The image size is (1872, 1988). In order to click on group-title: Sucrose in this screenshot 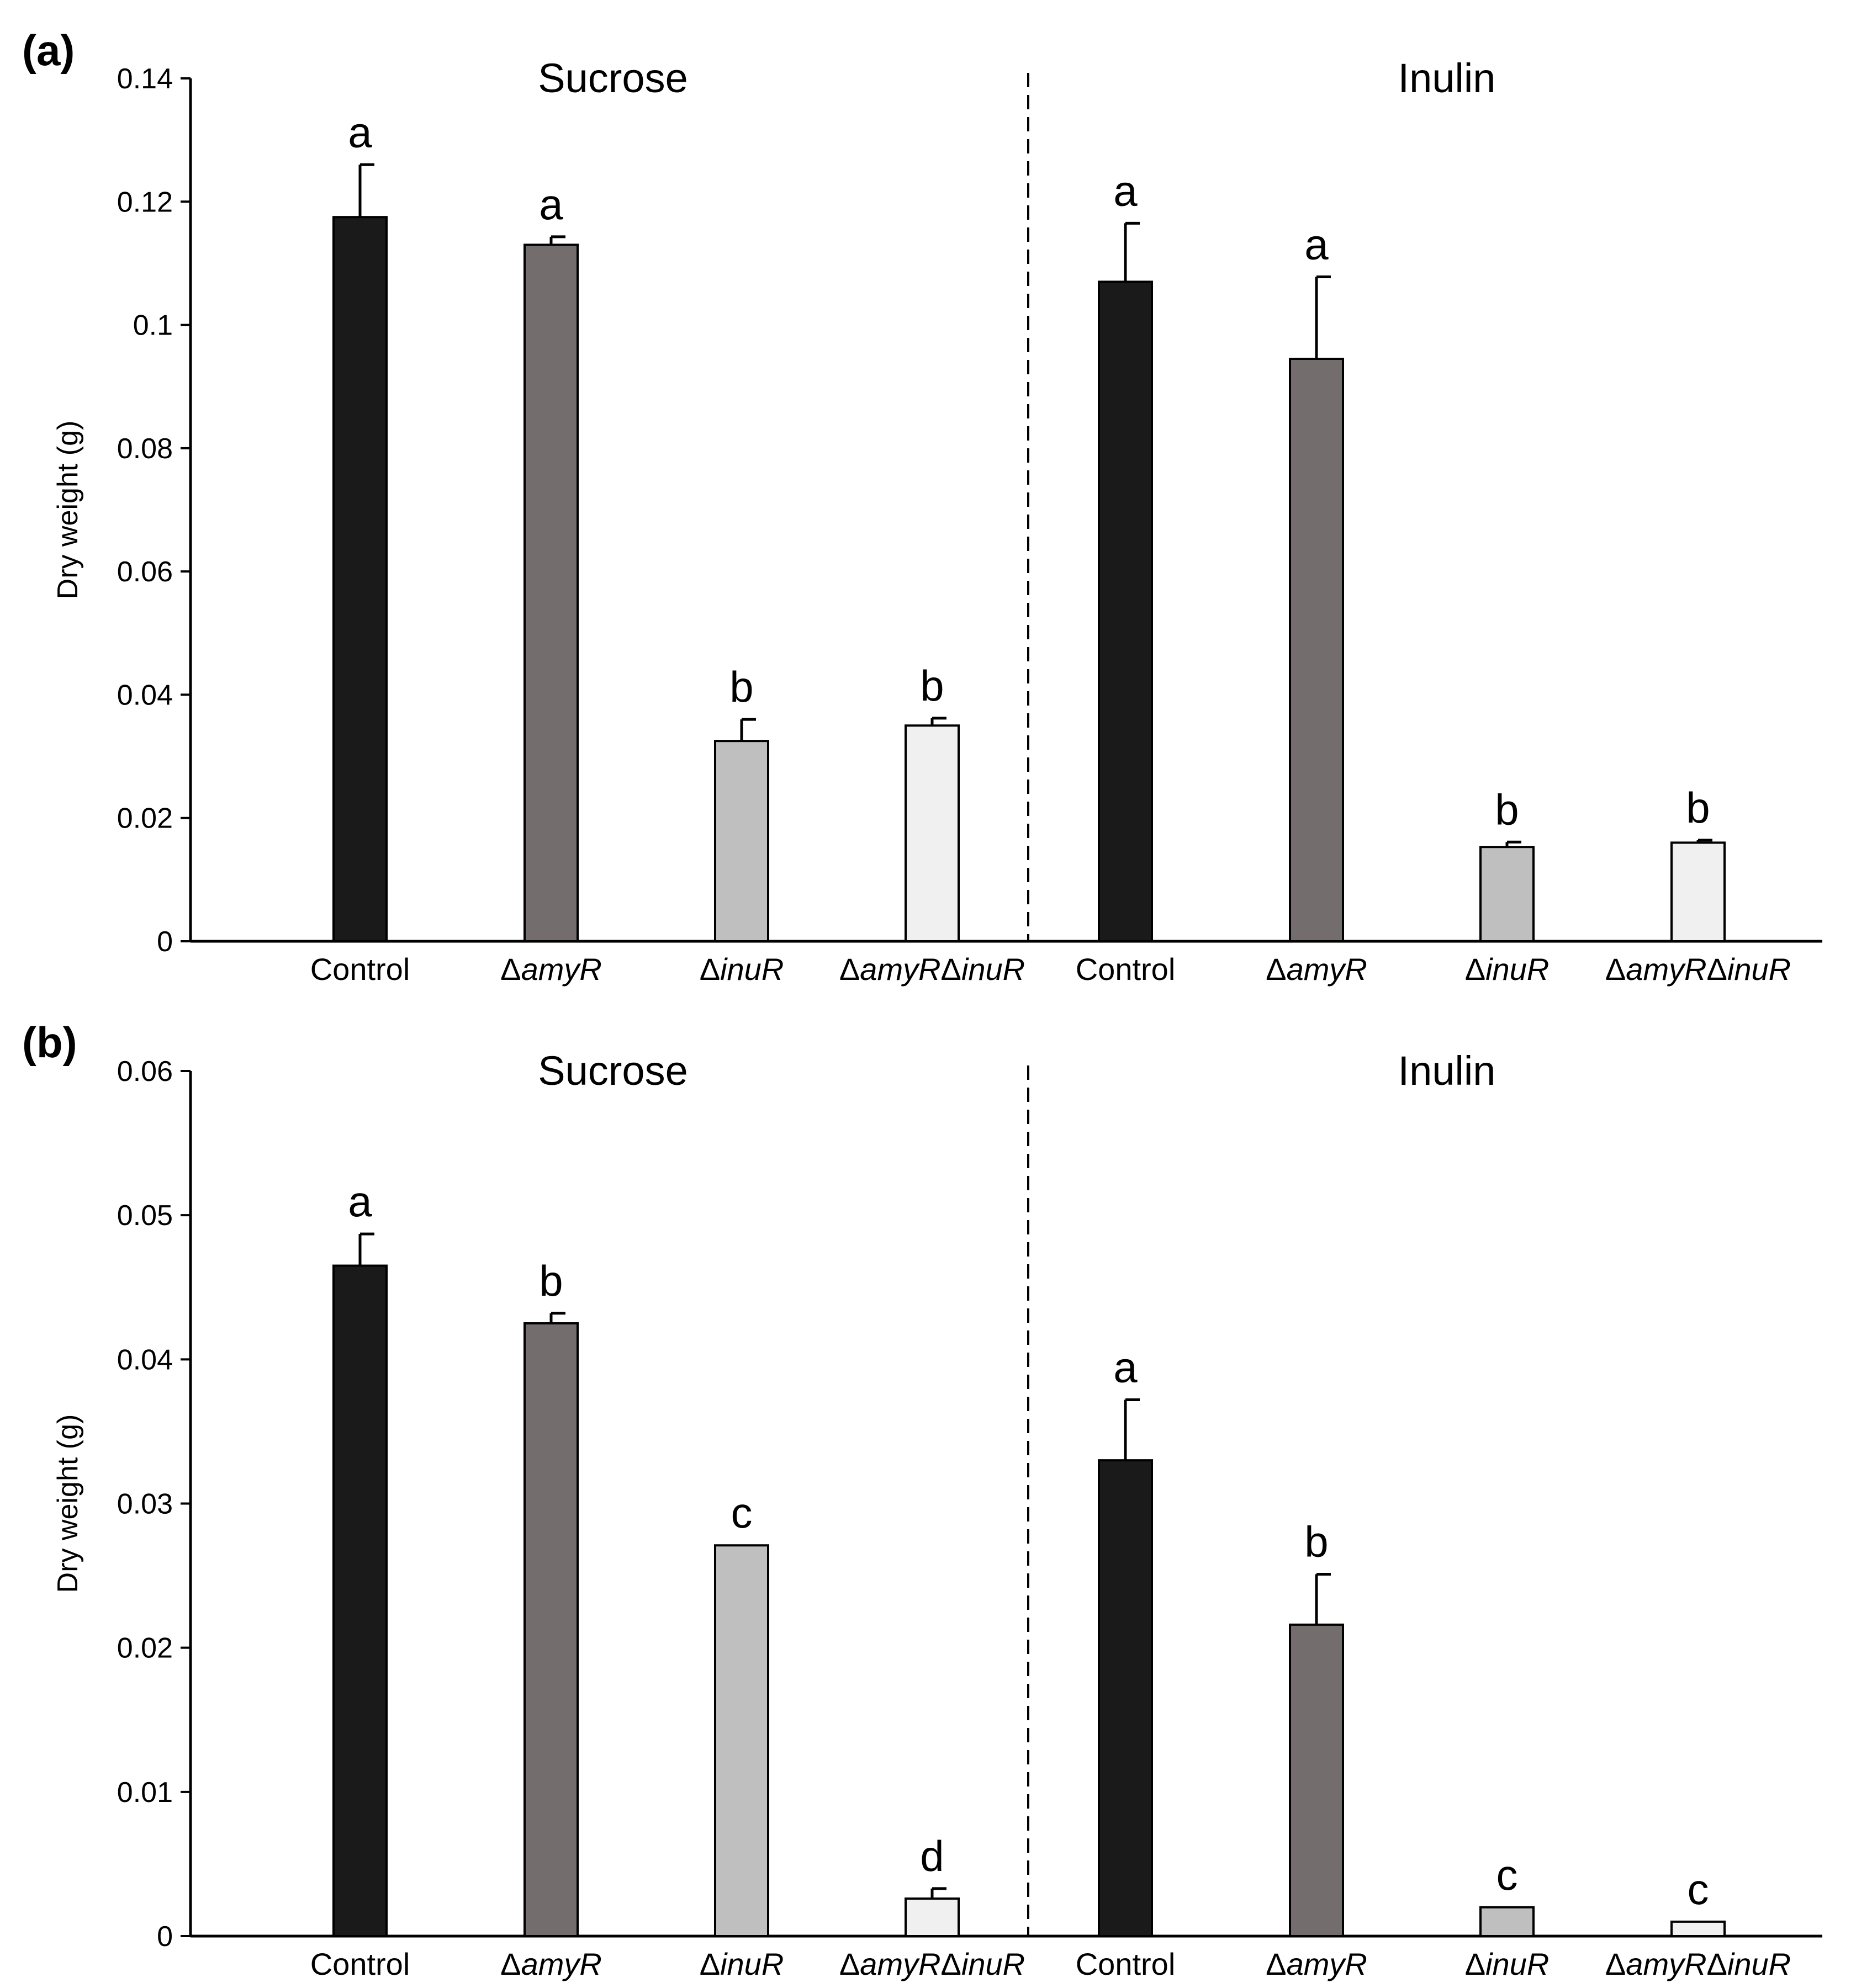, I will do `click(613, 1071)`.